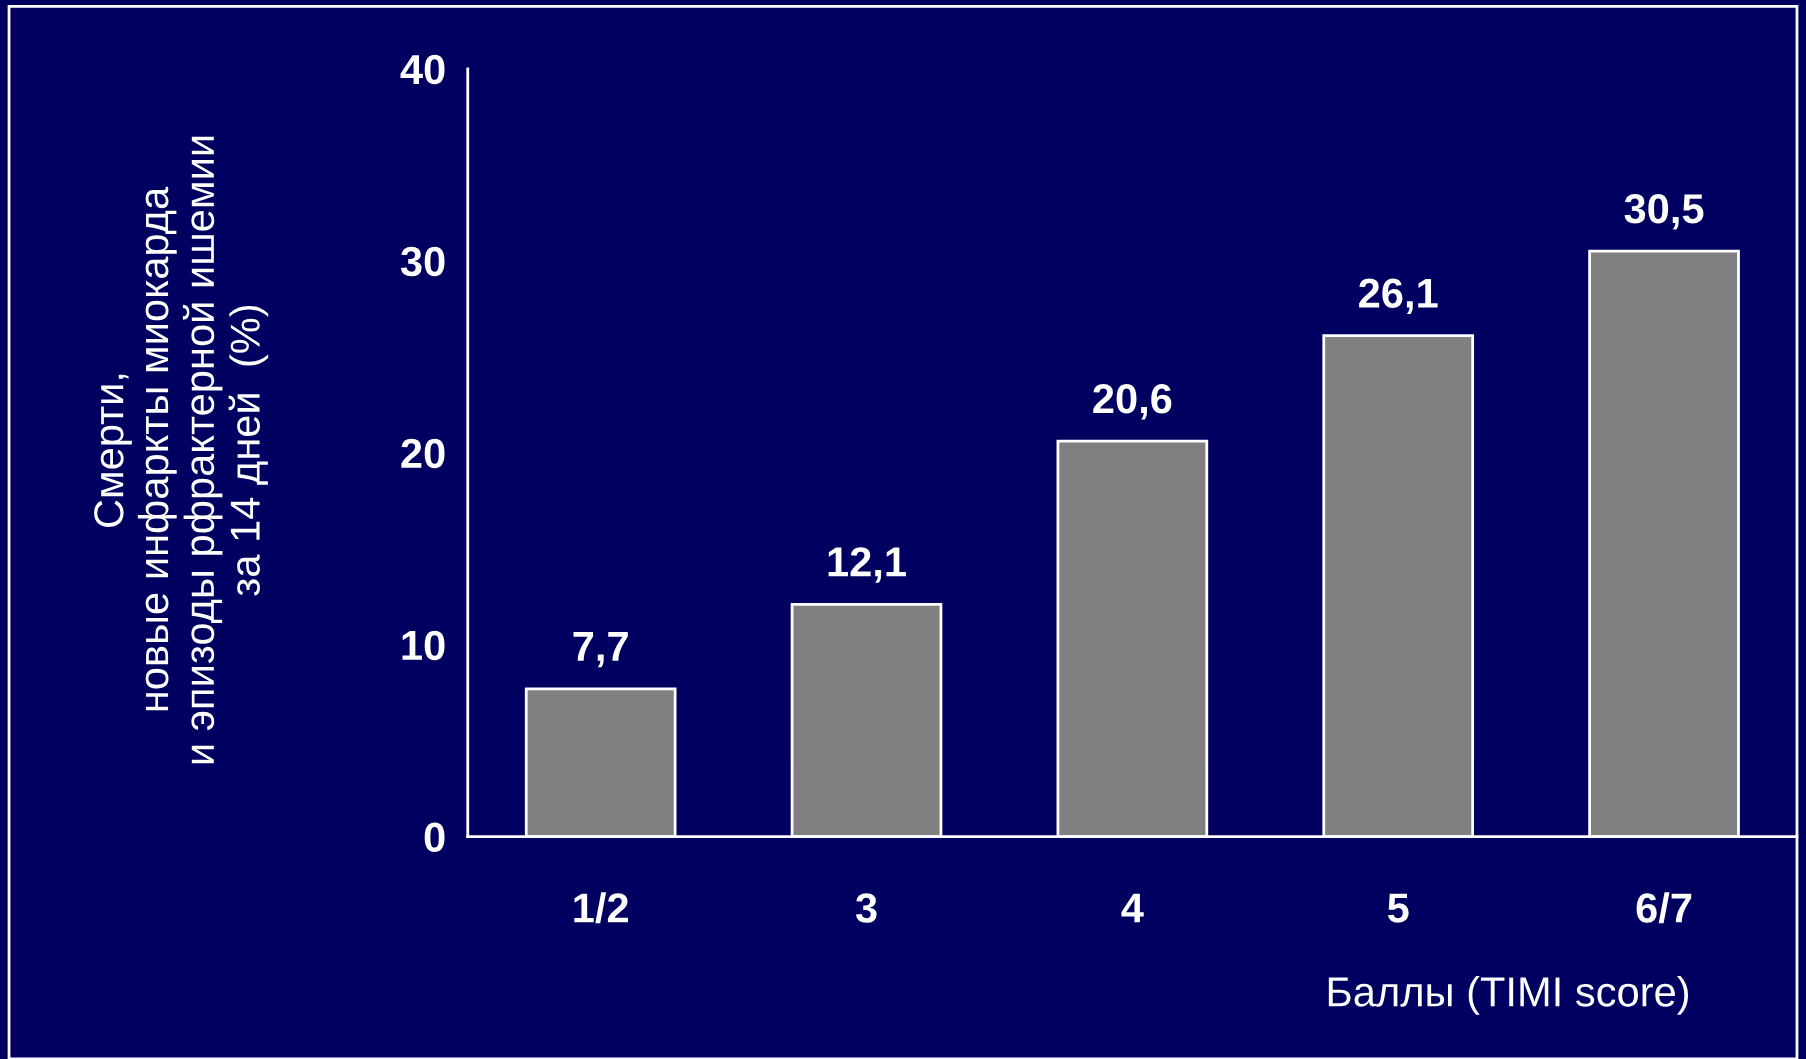 The width and height of the screenshot is (1806, 1059). I want to click on y-axis-title: Смерти, новые инфаркты миокарда и эпизоды рфрактерной ишемии за 14 дней (%), so click(181, 450).